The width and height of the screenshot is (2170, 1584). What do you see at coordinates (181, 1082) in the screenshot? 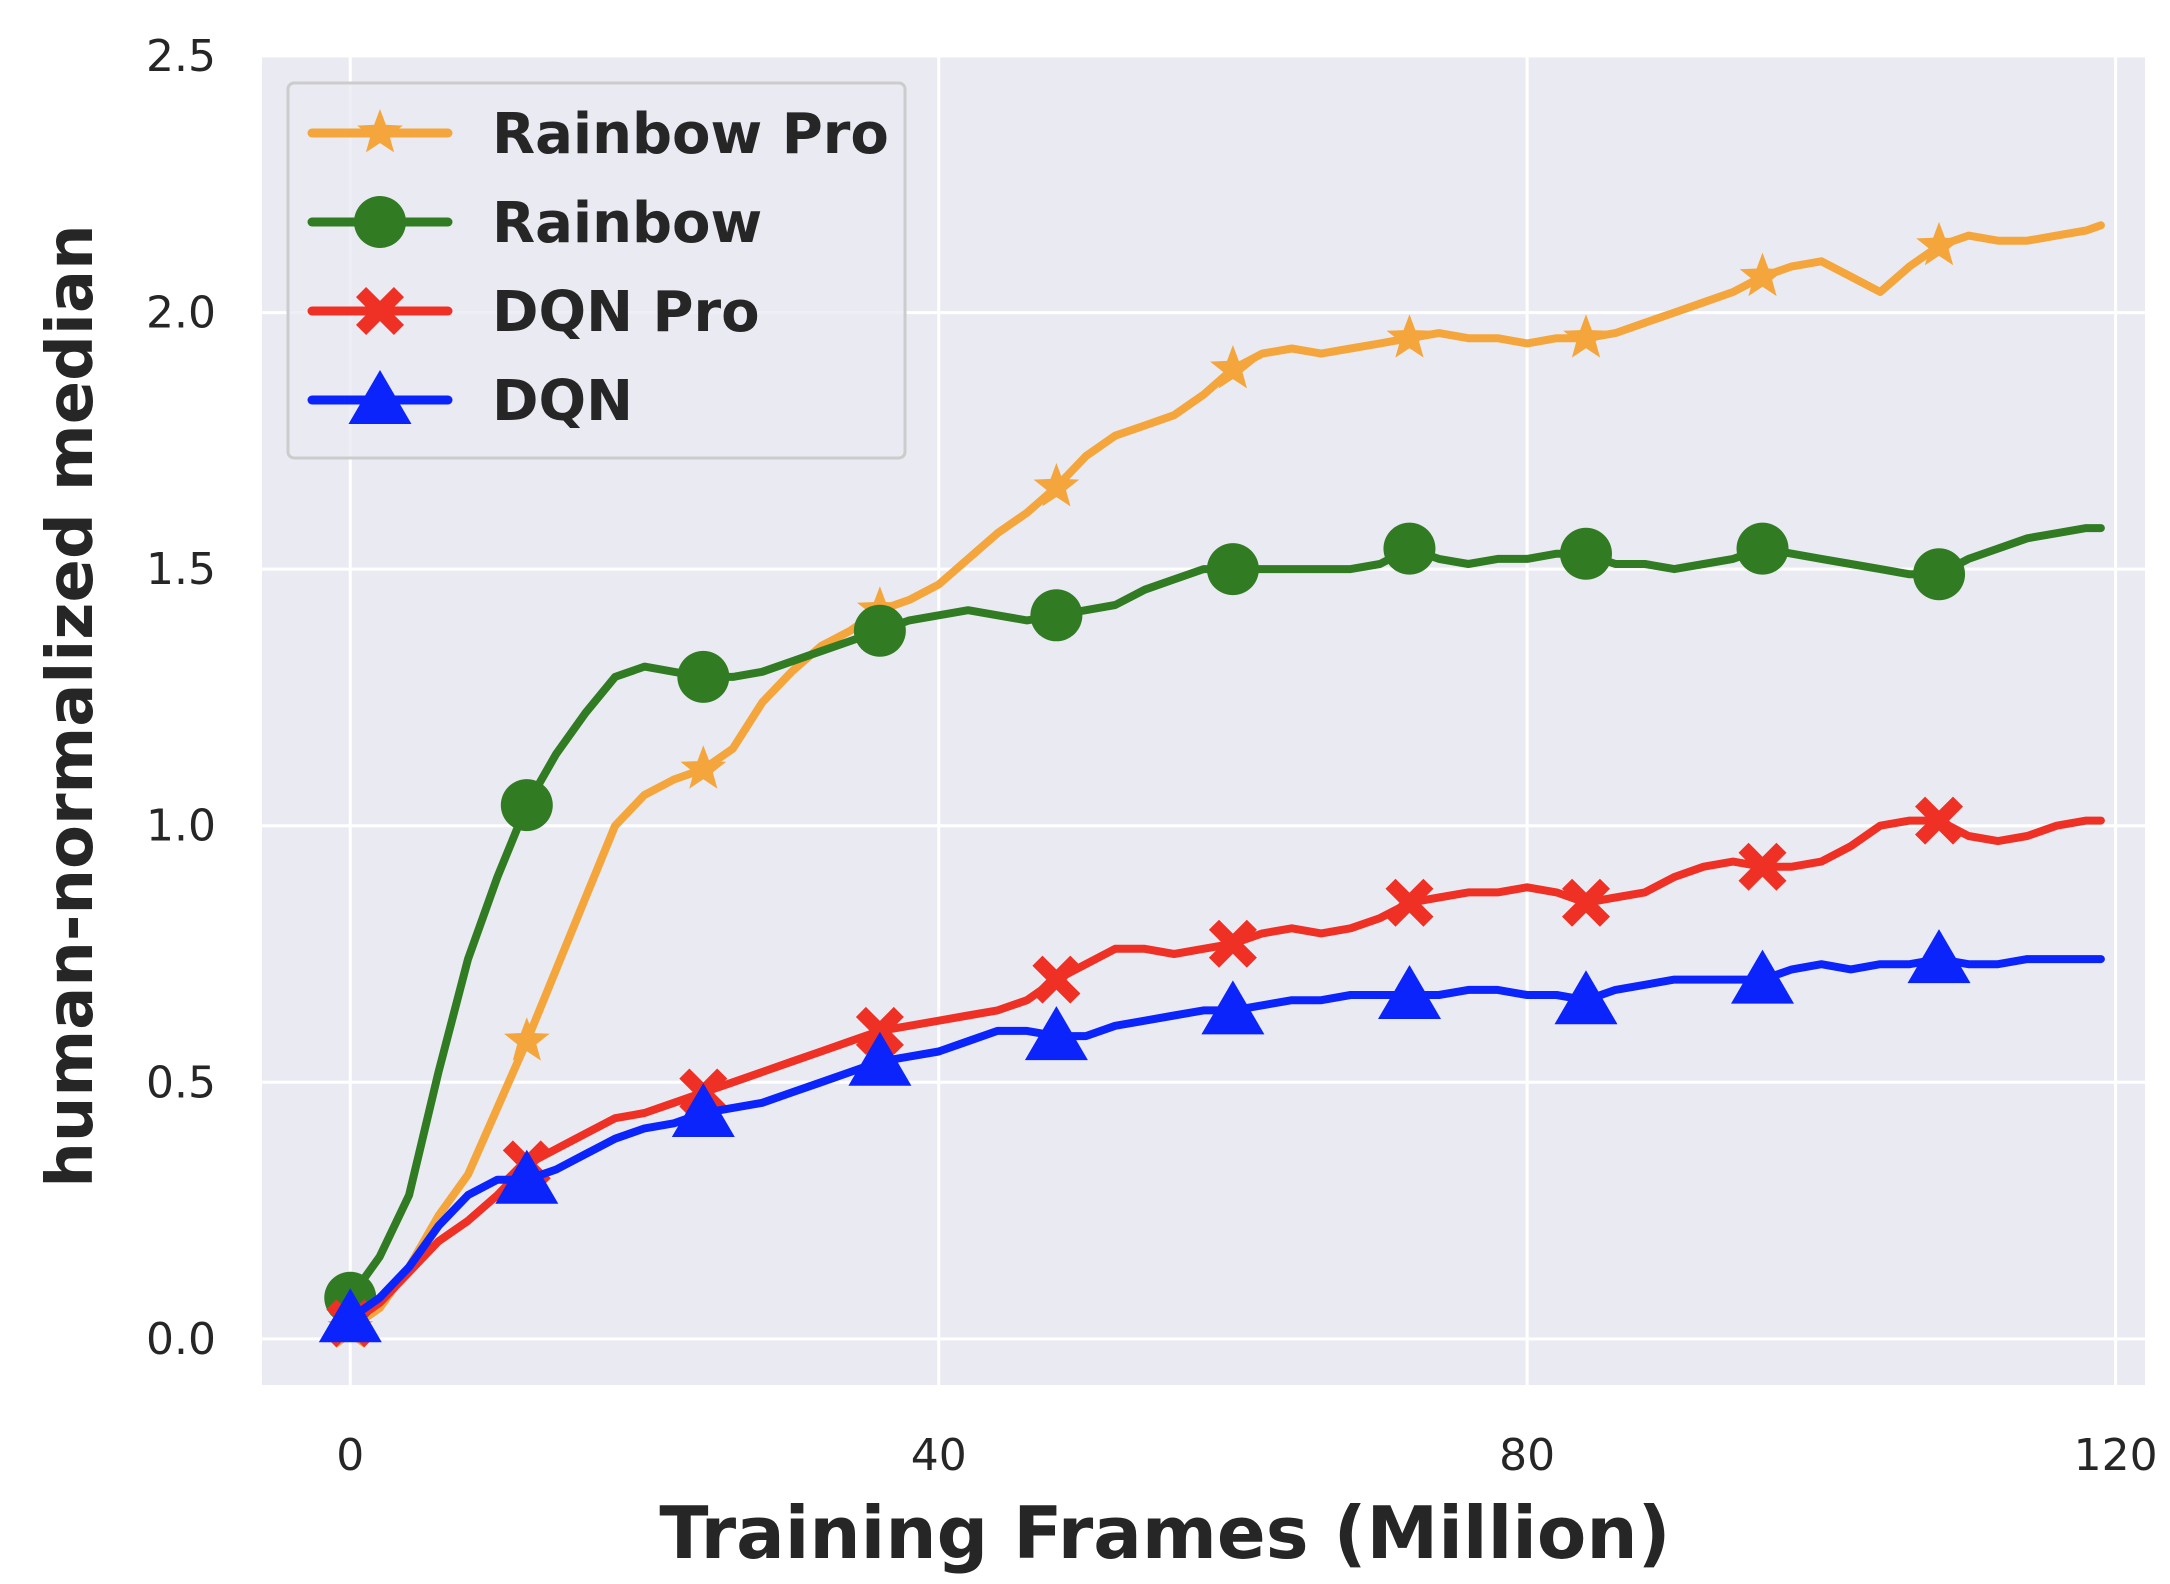
I see `y-tick-label: 0.5` at bounding box center [181, 1082].